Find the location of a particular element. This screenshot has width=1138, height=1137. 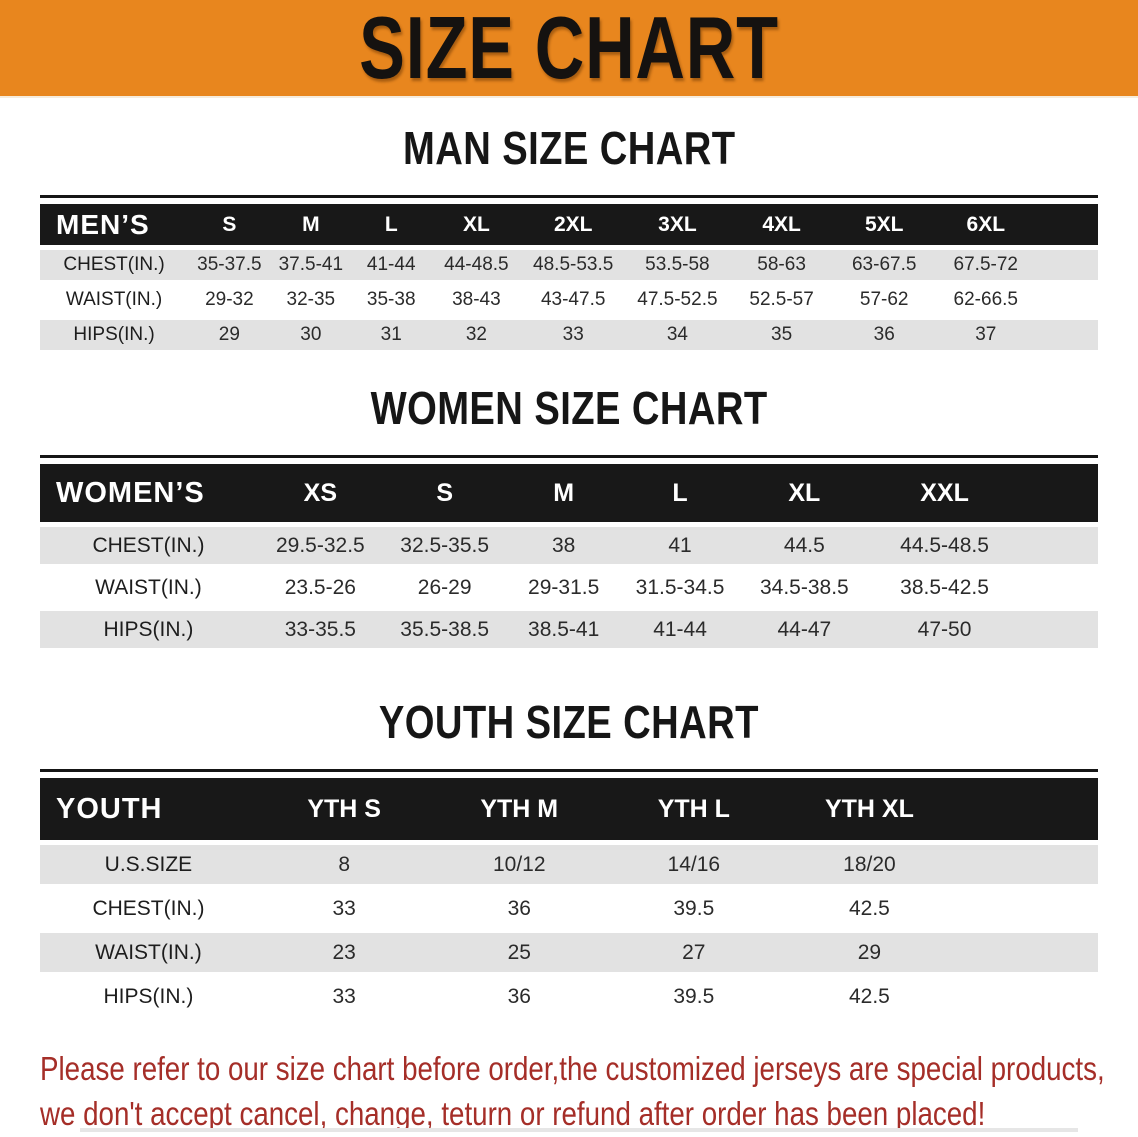

size-cell: 10/12 is located at coordinates (519, 864).